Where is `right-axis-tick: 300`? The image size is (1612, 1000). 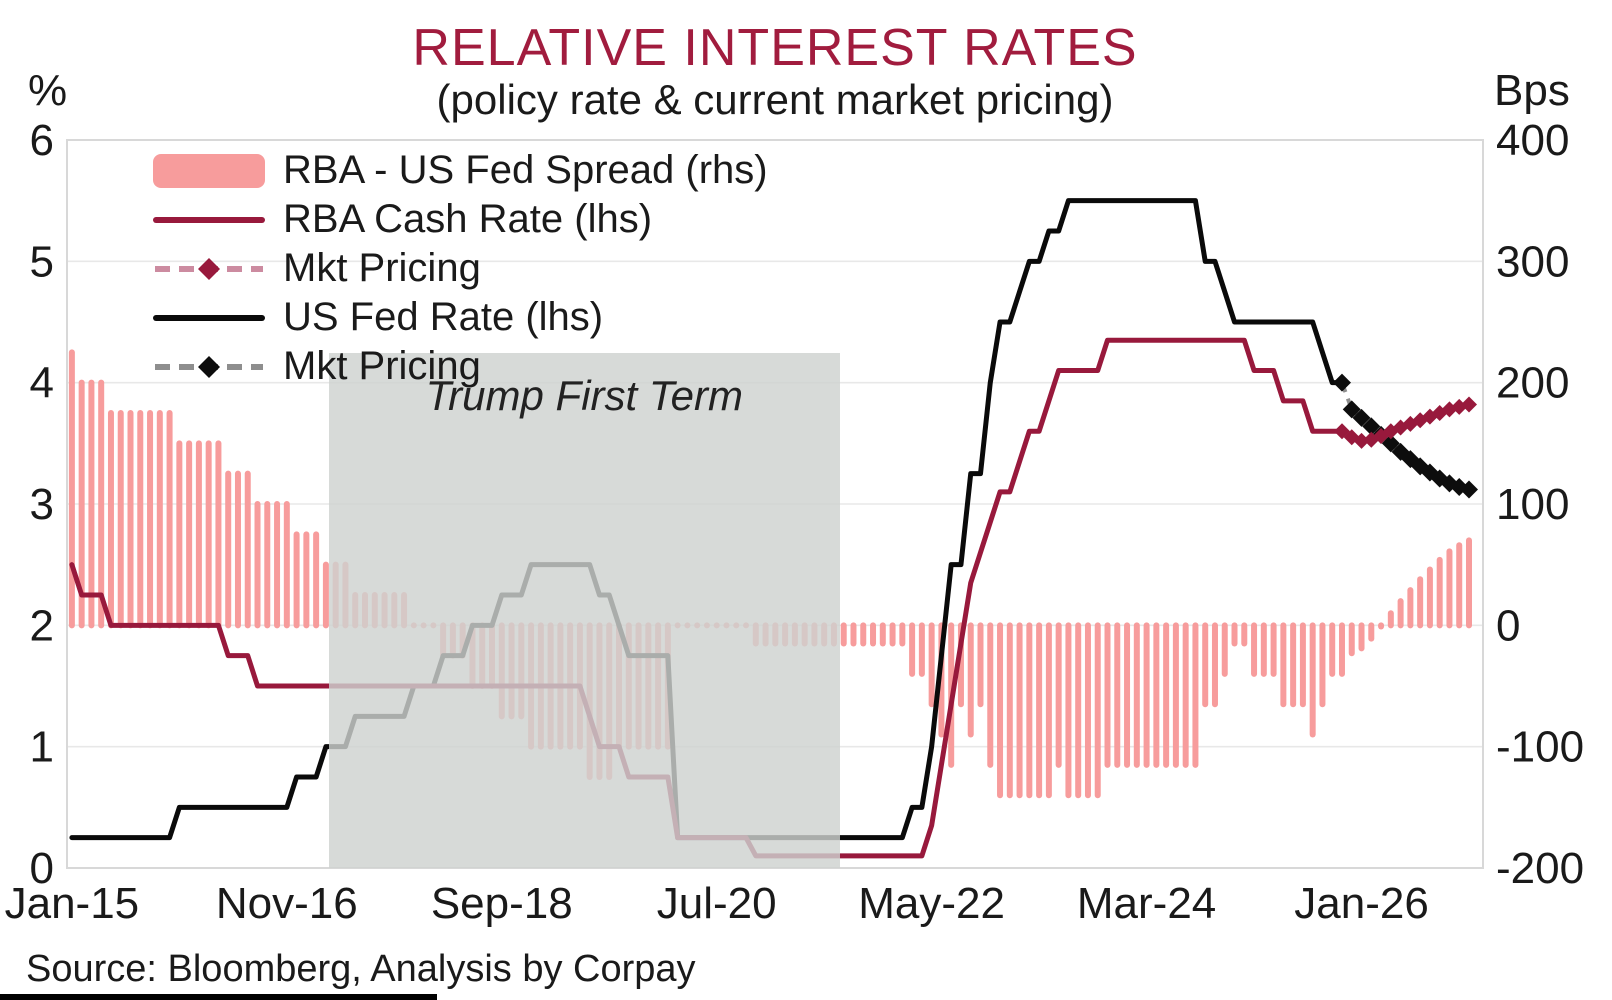
right-axis-tick: 300 is located at coordinates (1532, 261).